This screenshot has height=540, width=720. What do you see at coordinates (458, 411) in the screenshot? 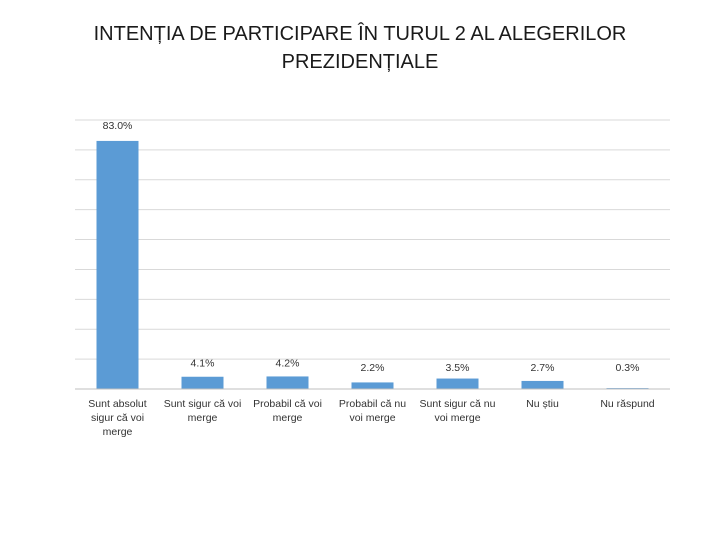
I see `category-label: Sunt sigur că nu voi merge` at bounding box center [458, 411].